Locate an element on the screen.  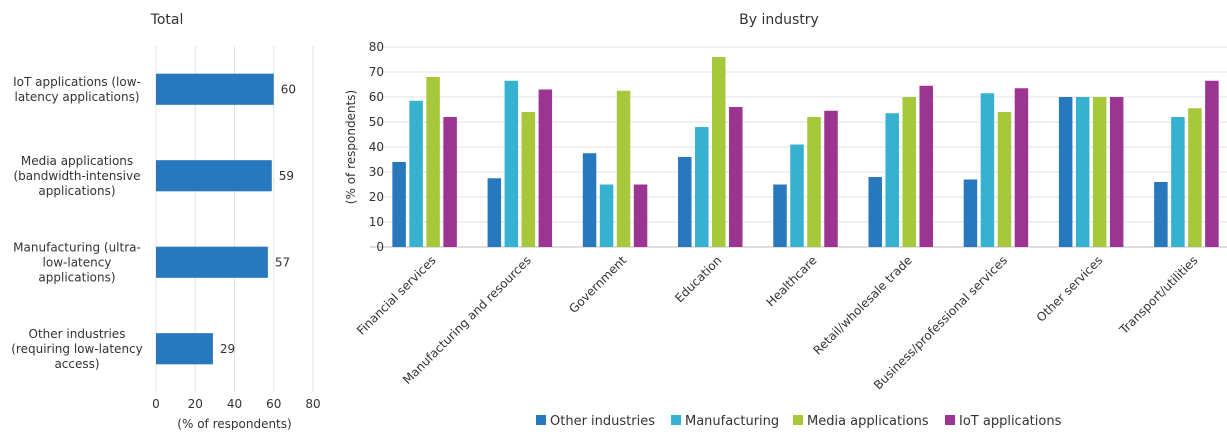
total-category-label-line: (requiring low-latency is located at coordinates (77, 349).